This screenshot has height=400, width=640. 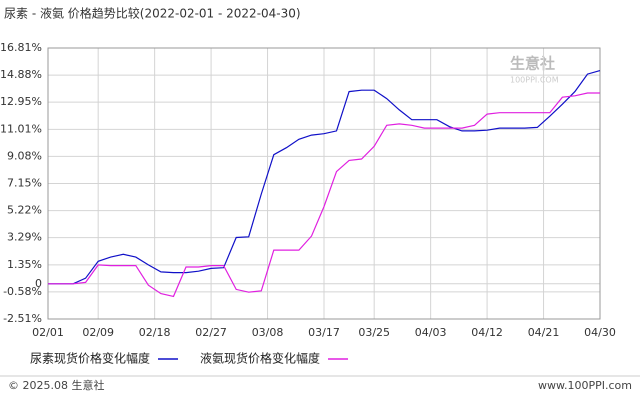 I want to click on footer-left: © 2025.08 生意社, so click(x=56, y=385).